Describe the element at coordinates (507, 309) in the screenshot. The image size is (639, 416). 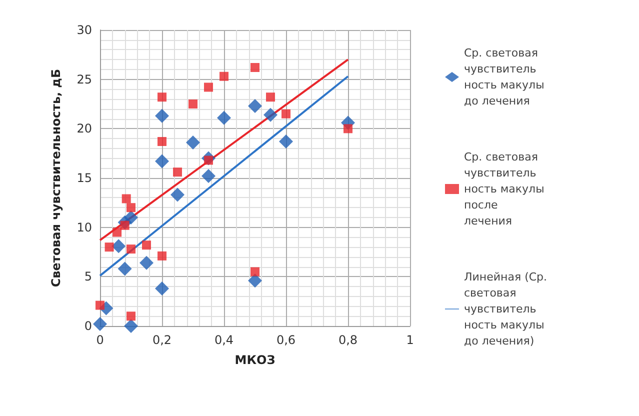
I see `legend-label: Линейная (Ср. световая чувствительность макулы до лечения)` at that location.